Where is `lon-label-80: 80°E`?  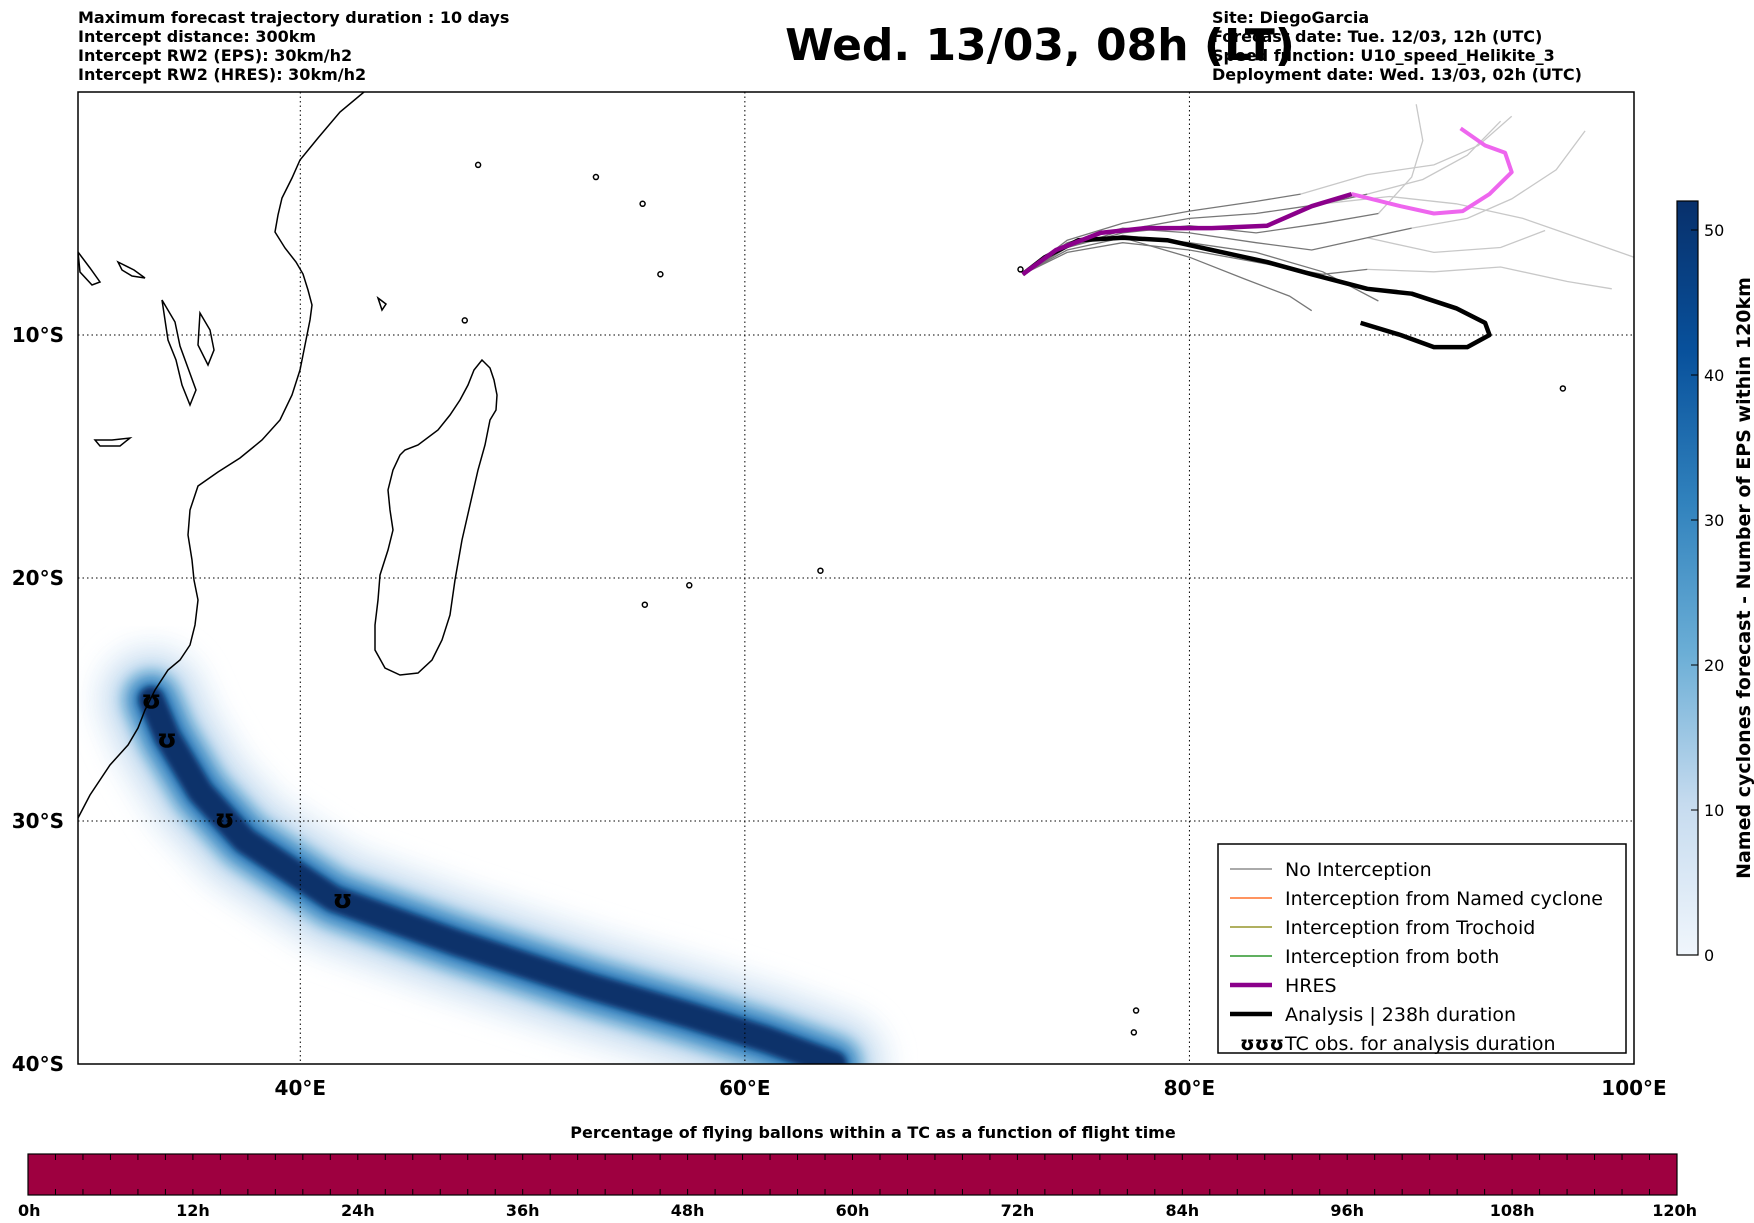 lon-label-80: 80°E is located at coordinates (1190, 1088).